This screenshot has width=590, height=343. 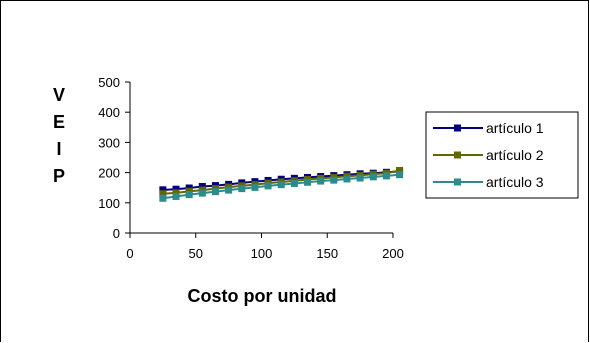 What do you see at coordinates (515, 182) in the screenshot?
I see `legend-label: artículo 3` at bounding box center [515, 182].